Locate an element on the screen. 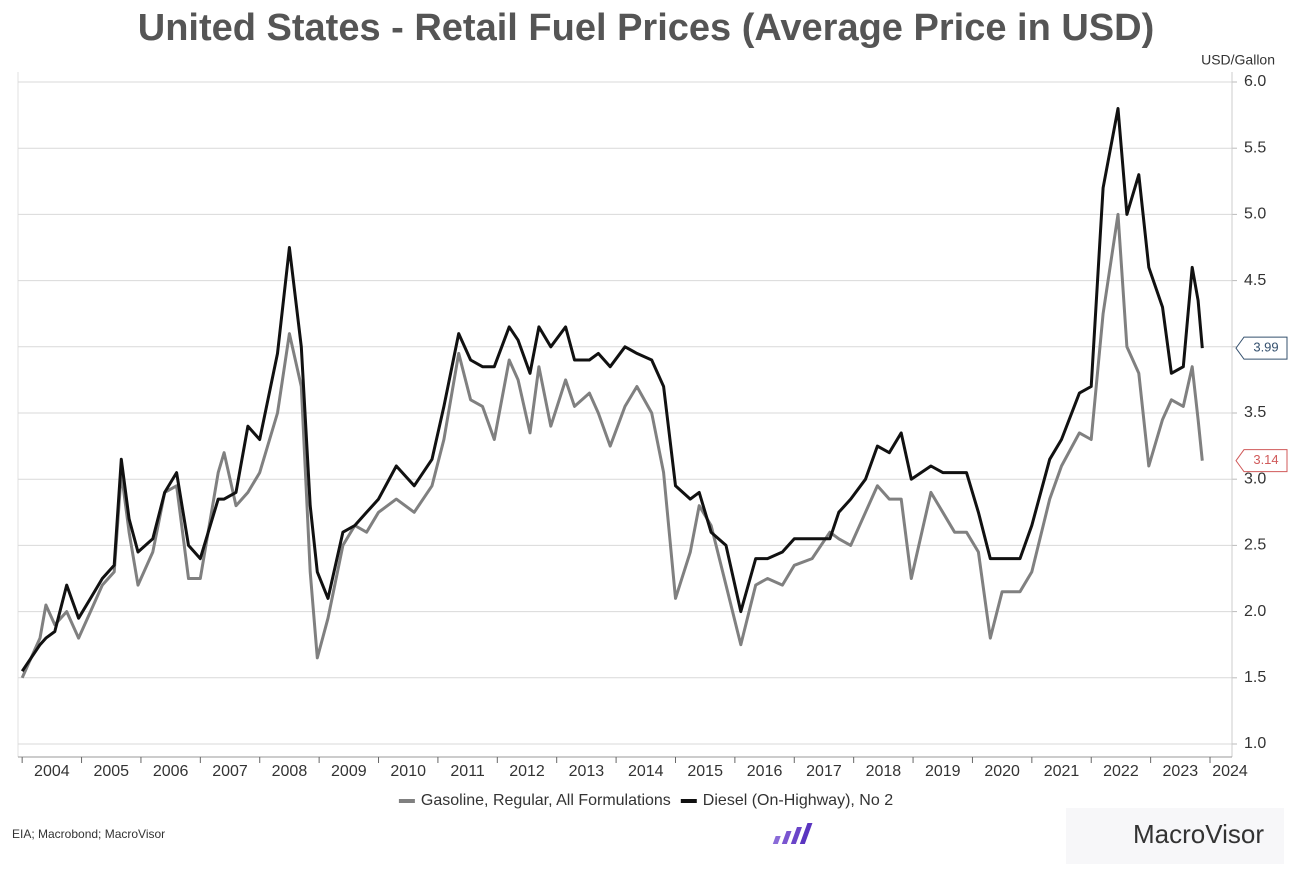  y-tick-label: 4.5 is located at coordinates (1255, 280).